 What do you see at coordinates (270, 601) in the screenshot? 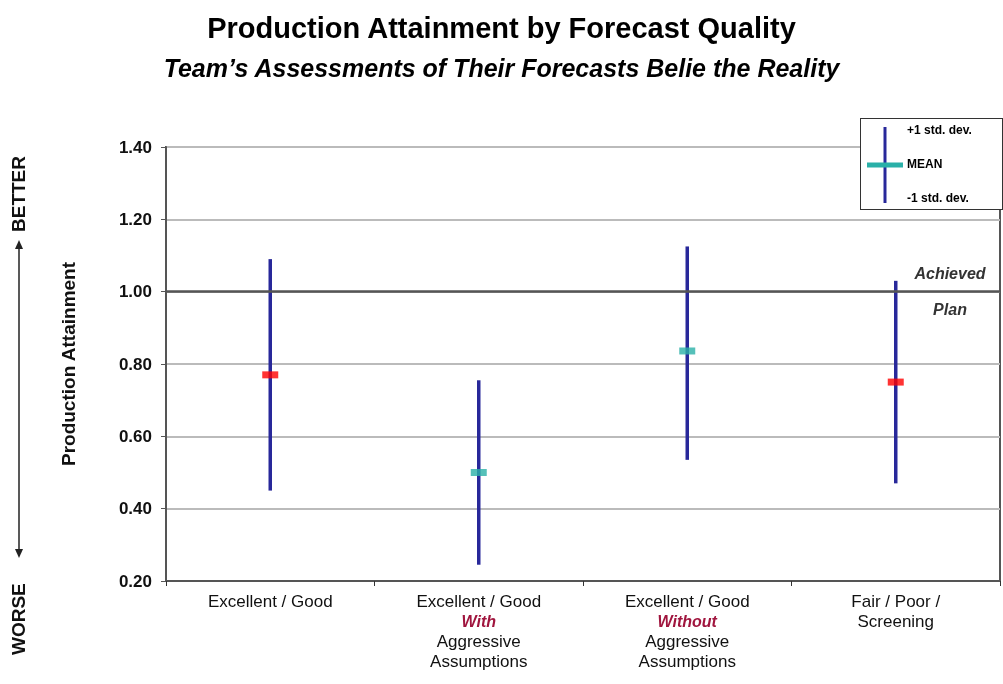
I see `x-tick-label: Excellent / Good` at bounding box center [270, 601].